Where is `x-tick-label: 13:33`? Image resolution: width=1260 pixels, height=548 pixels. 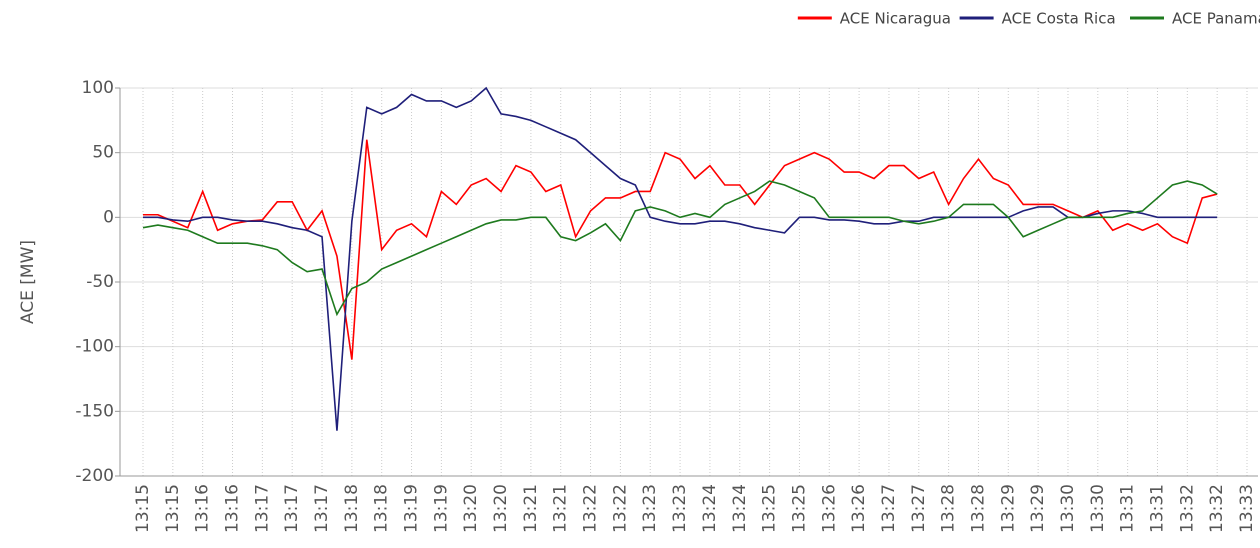
x-tick-label: 13:33 is located at coordinates (1247, 508).